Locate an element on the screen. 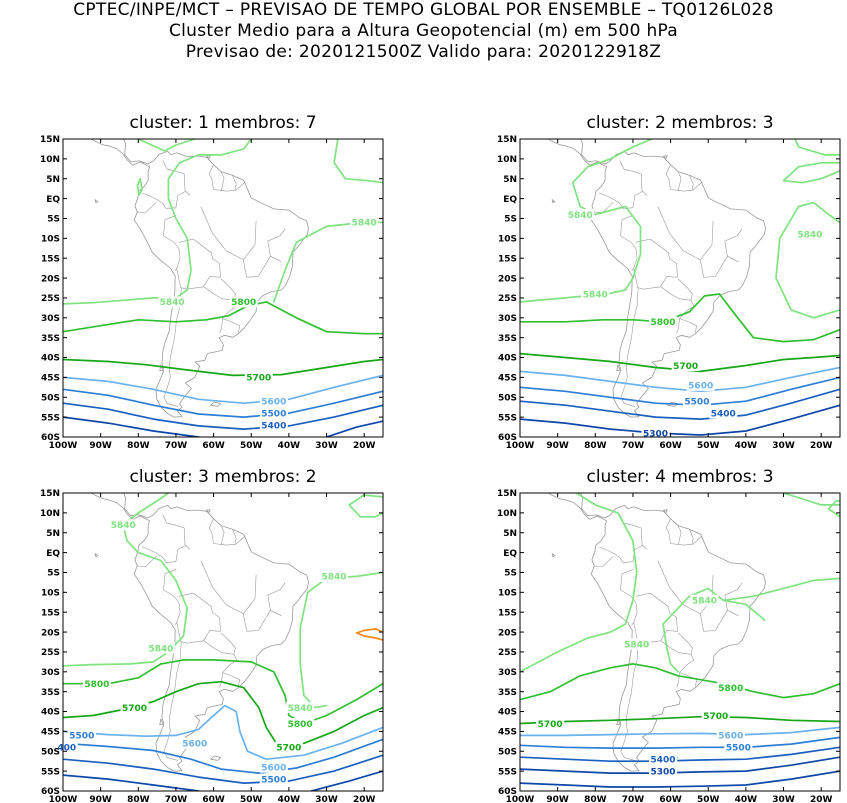 The image size is (847, 803). x-tick-label: 30W is located at coordinates (326, 446).